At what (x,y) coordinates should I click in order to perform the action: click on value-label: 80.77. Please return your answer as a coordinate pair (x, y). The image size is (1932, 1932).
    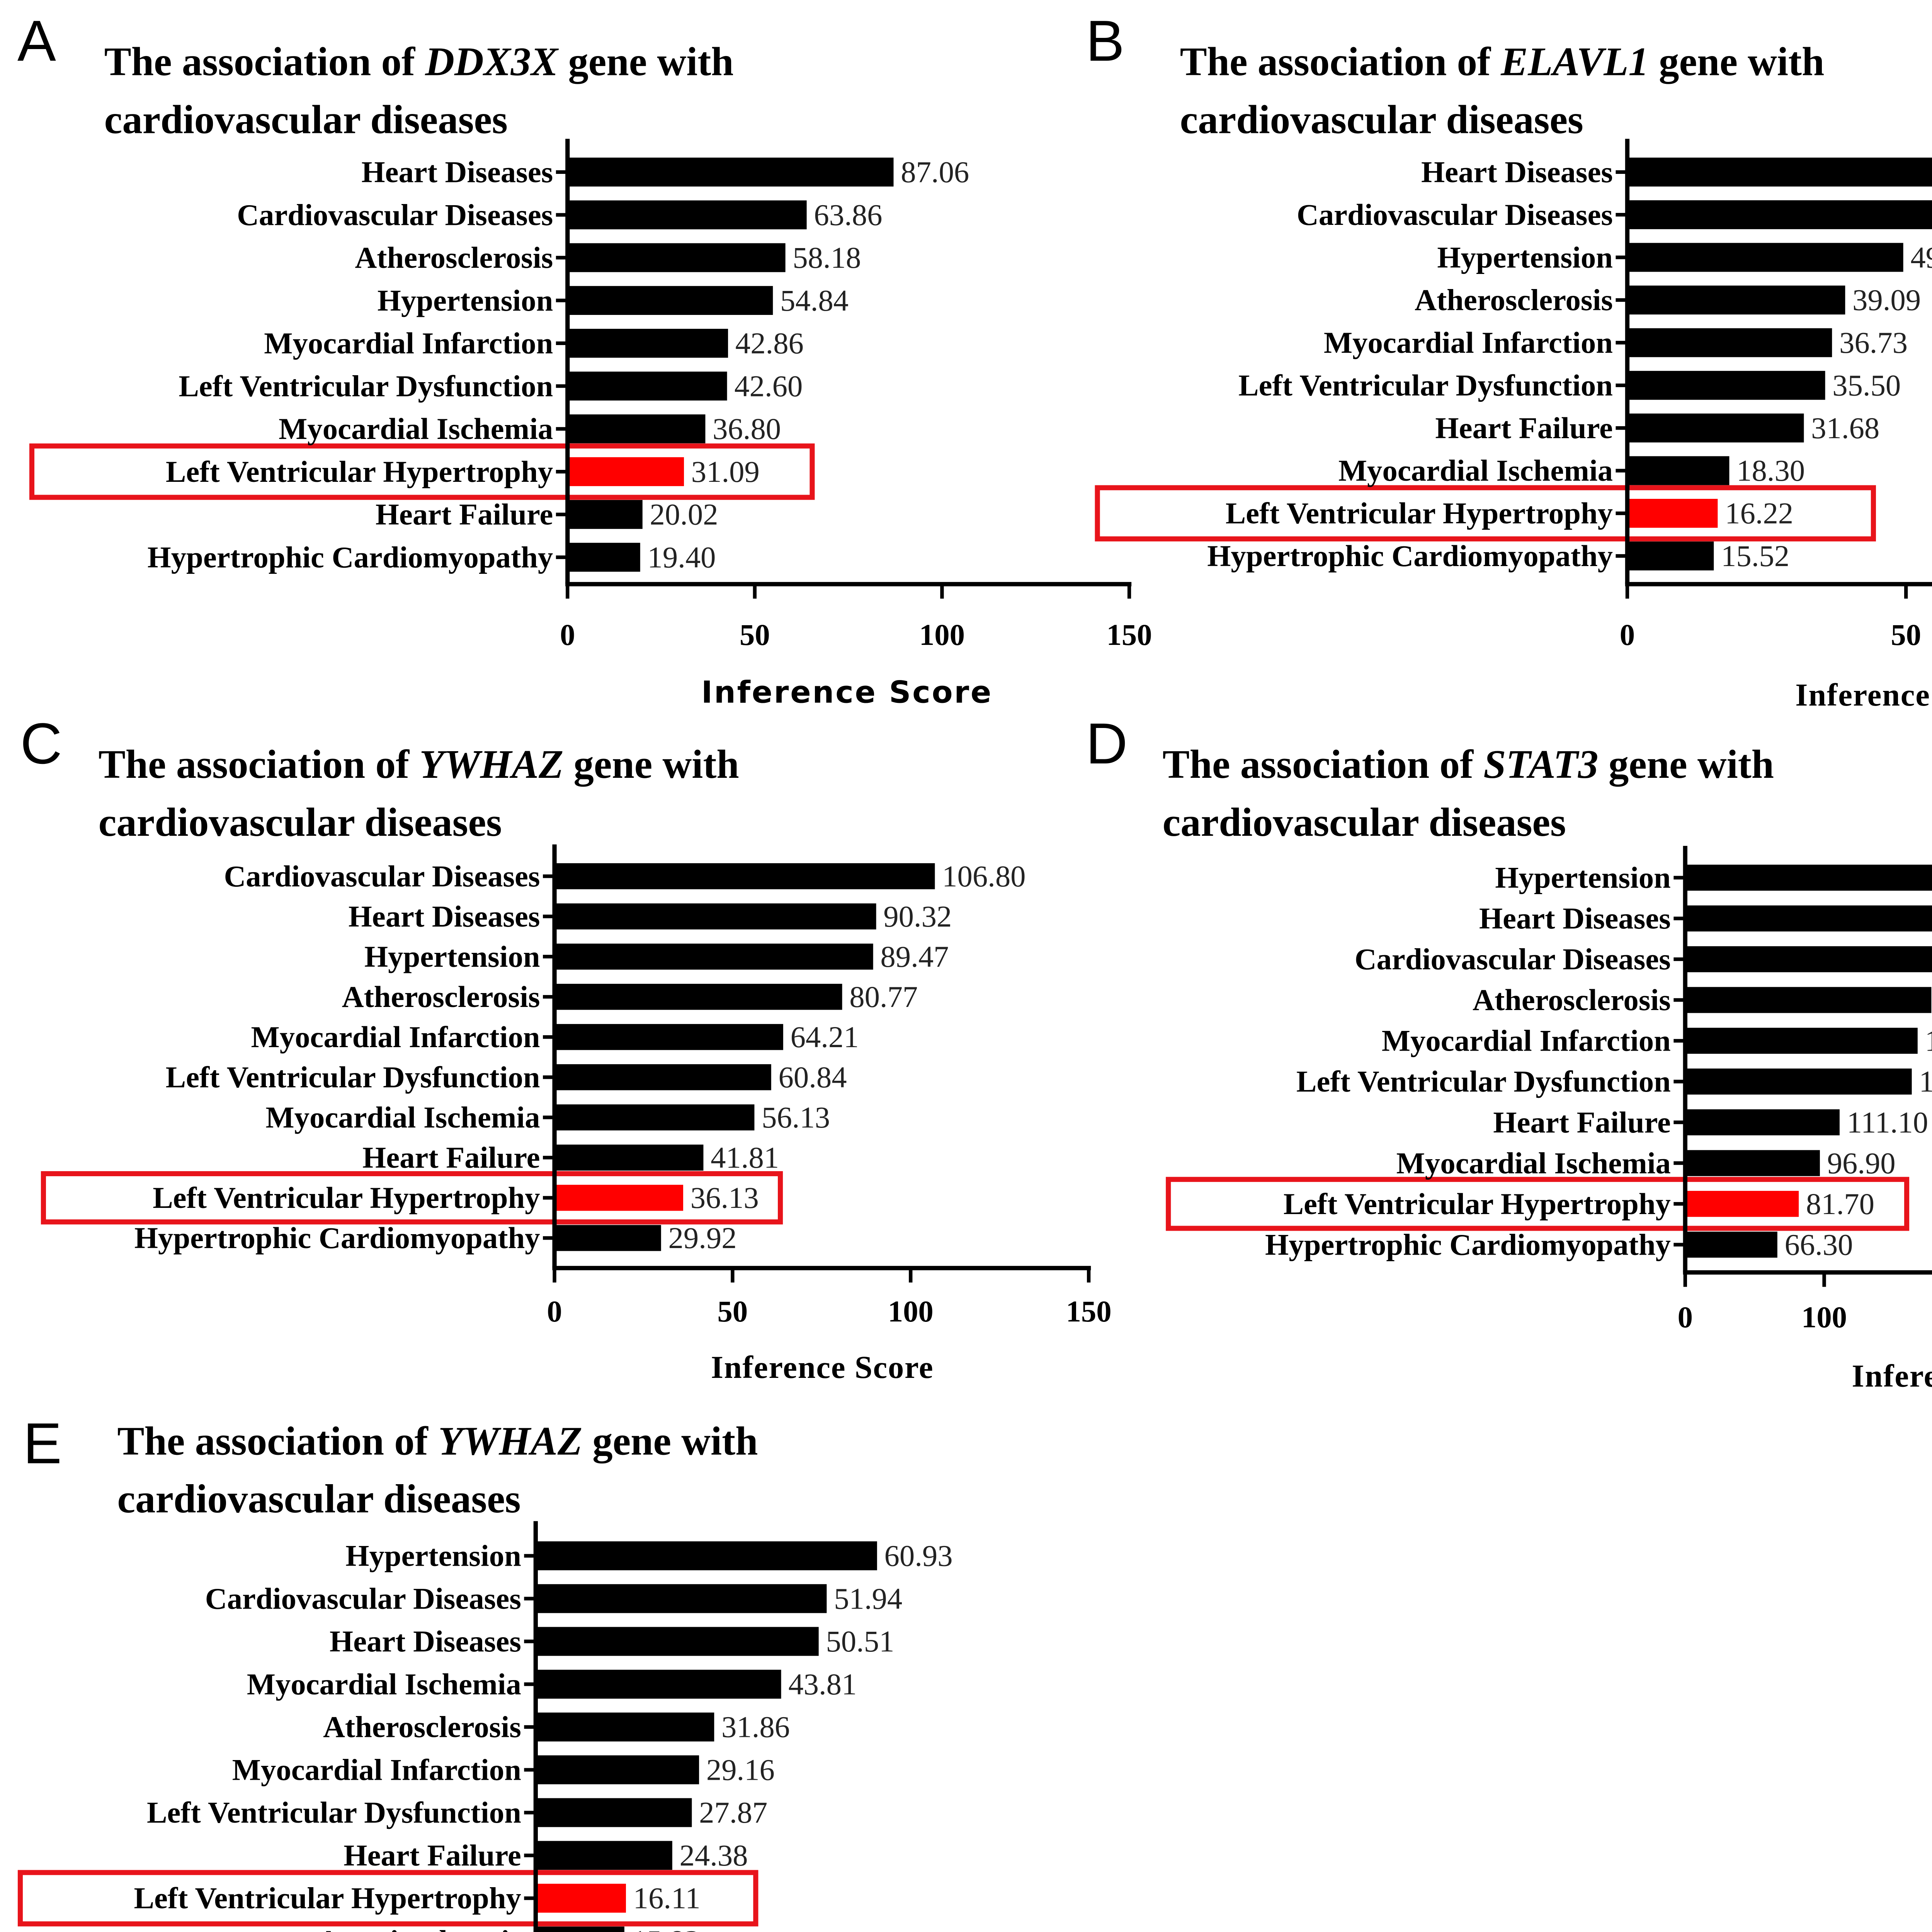
    Looking at the image, I should click on (884, 997).